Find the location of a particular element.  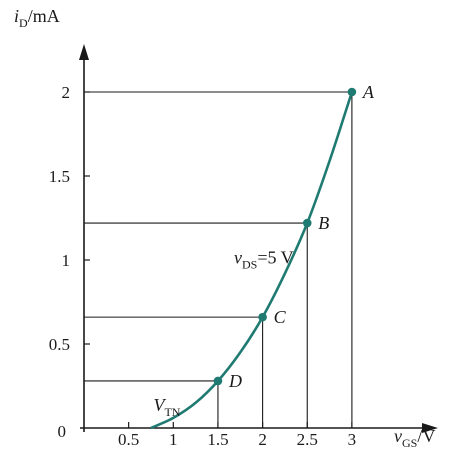

y-ticks: 0.5 1 1.5 2 is located at coordinates (69, 218).